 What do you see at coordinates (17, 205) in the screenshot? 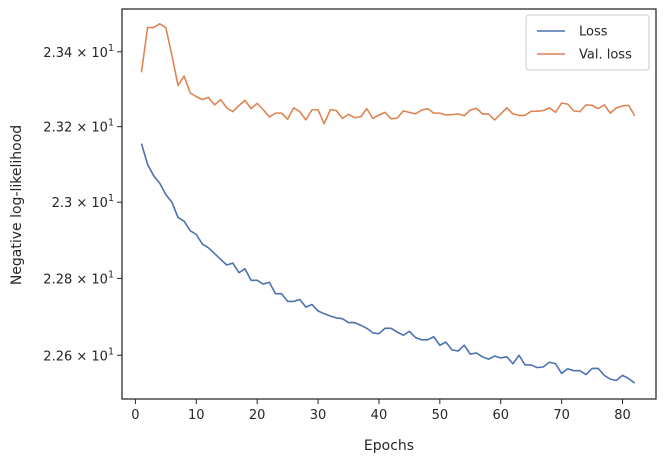
I see `y-axis-label: Negative log-likelihood` at bounding box center [17, 205].